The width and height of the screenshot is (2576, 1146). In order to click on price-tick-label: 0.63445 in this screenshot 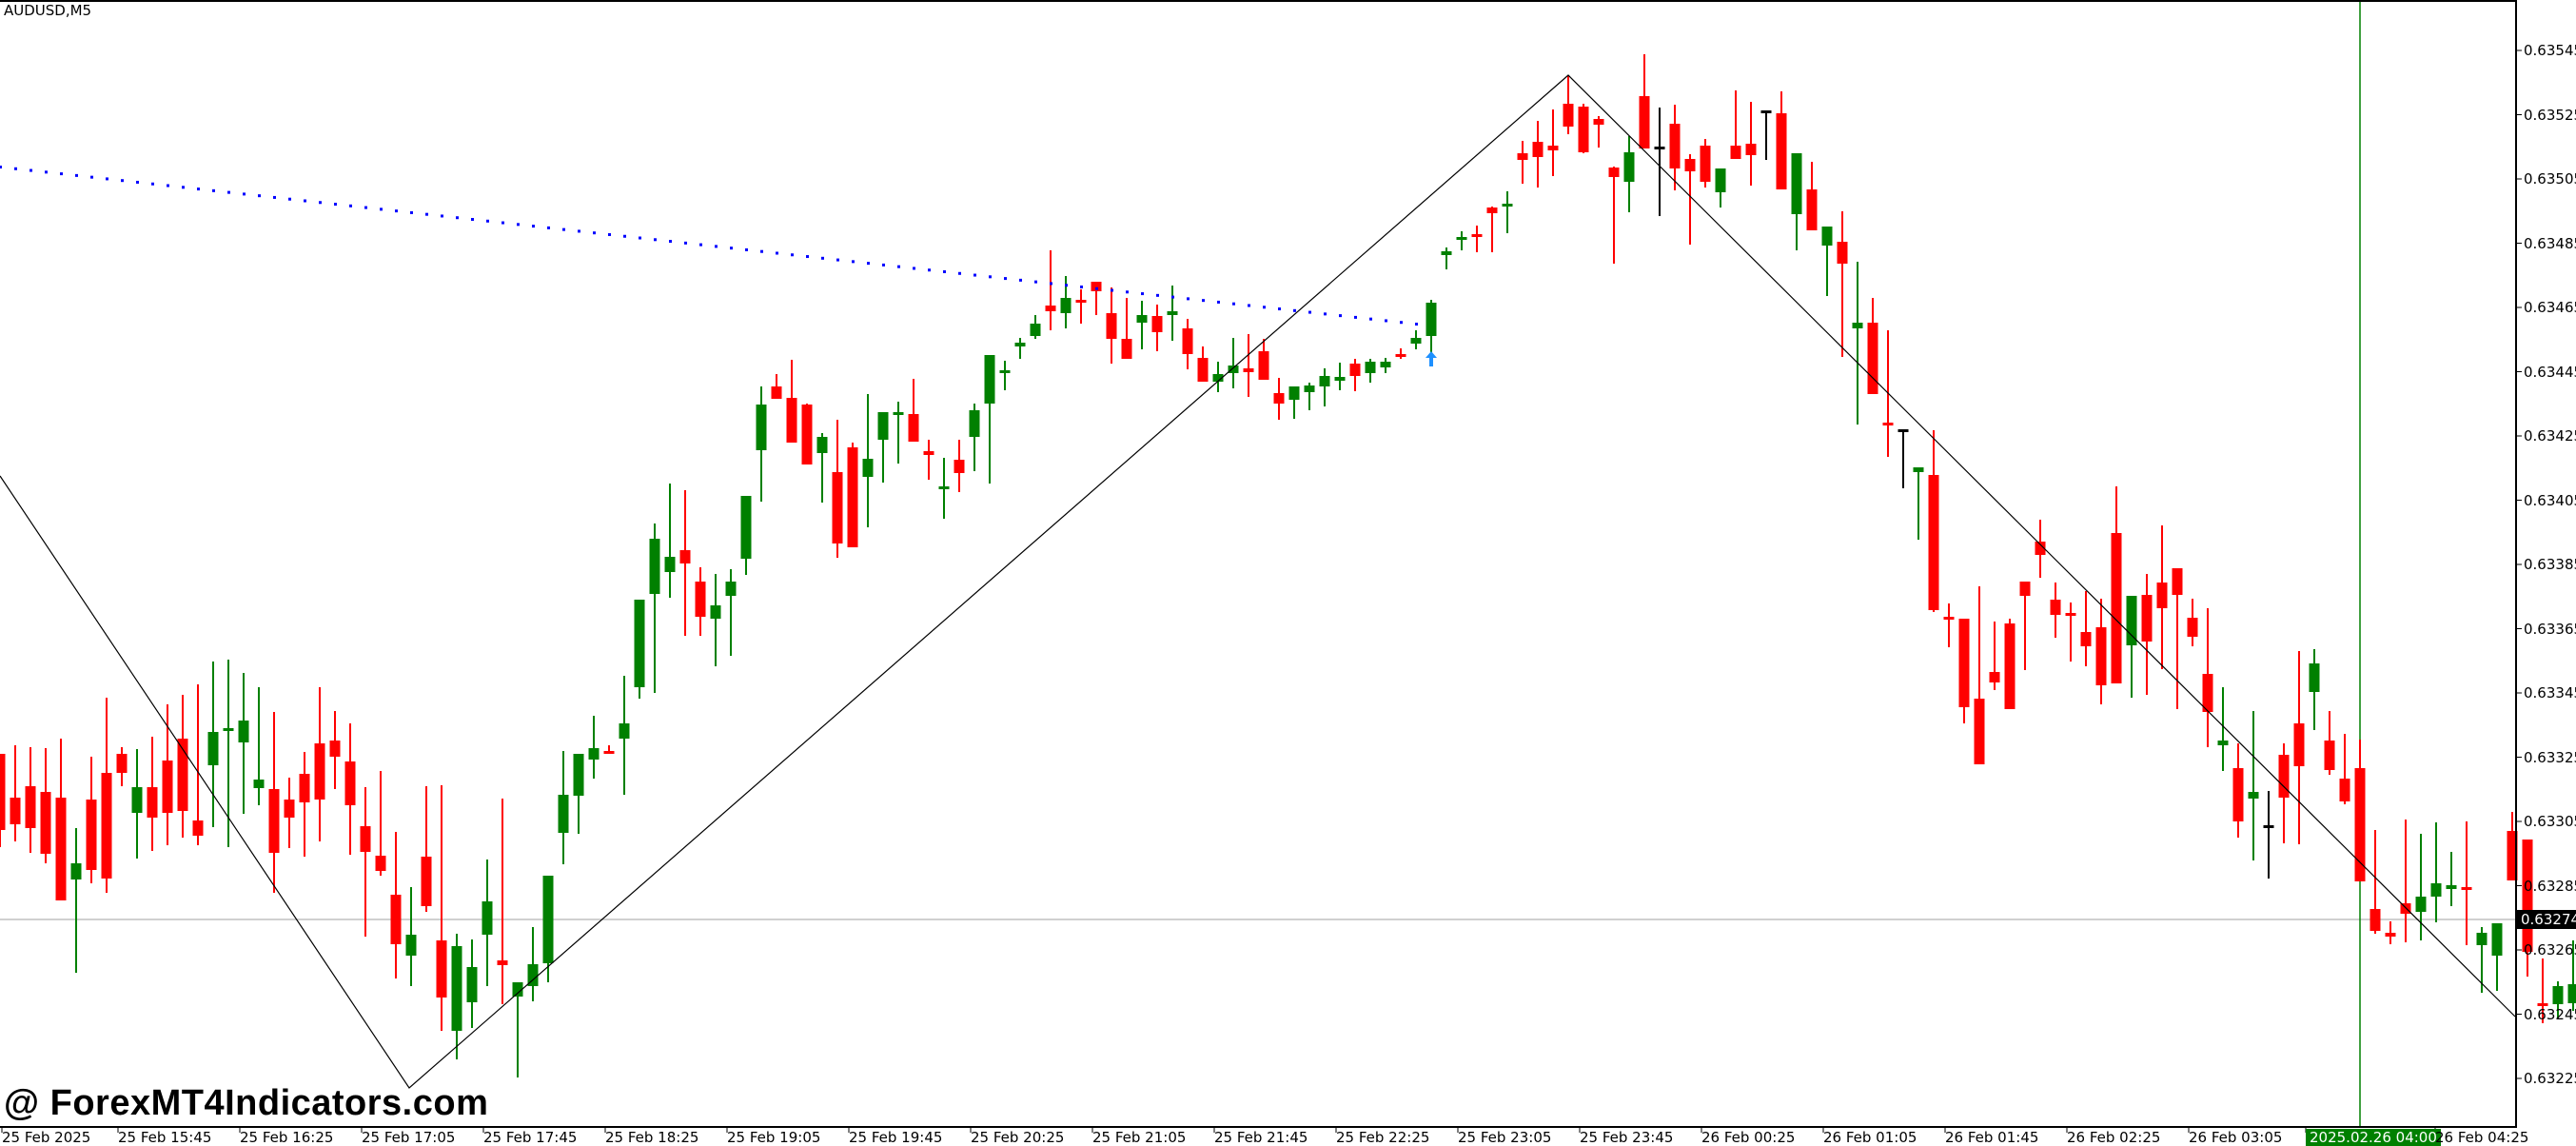, I will do `click(2550, 372)`.